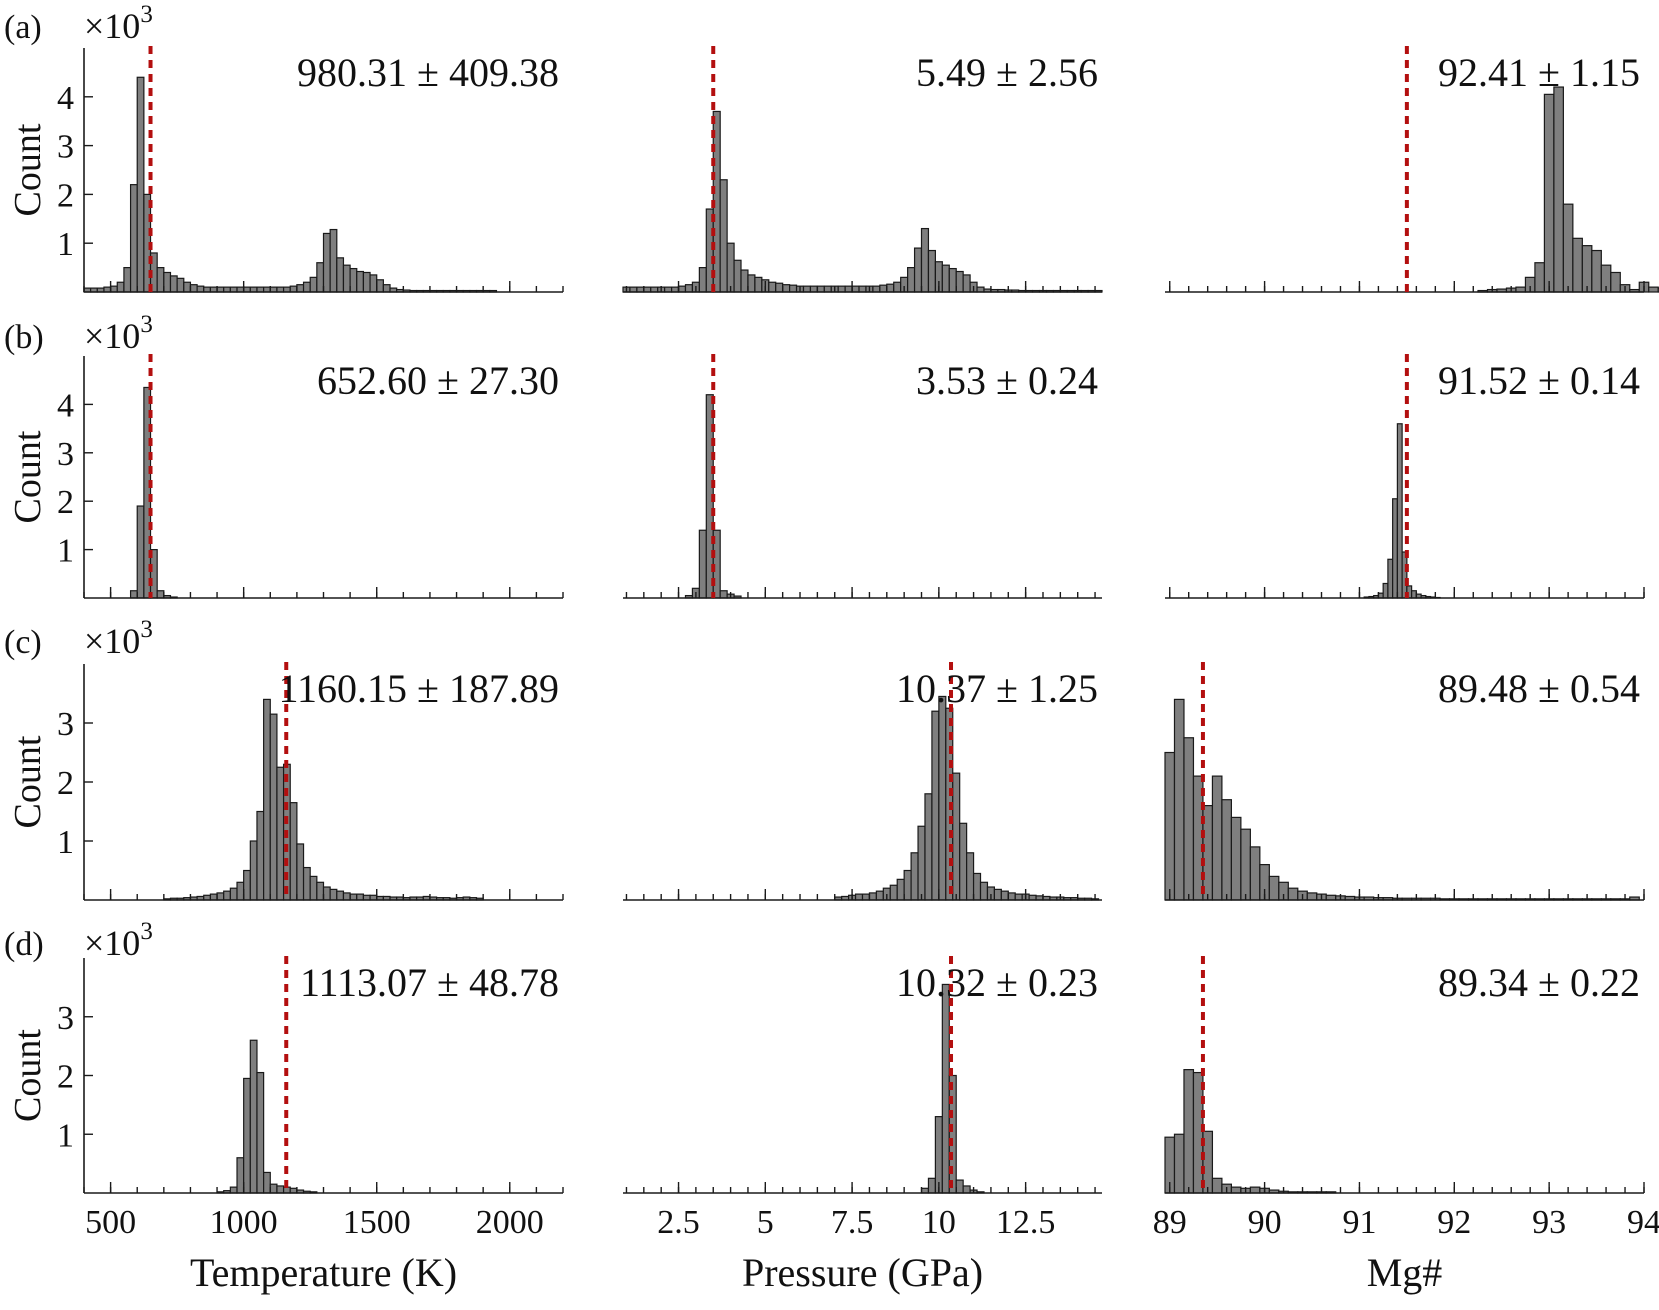 The width and height of the screenshot is (1659, 1310). Describe the element at coordinates (1170, 1222) in the screenshot. I see `x-tick-label: 89` at that location.